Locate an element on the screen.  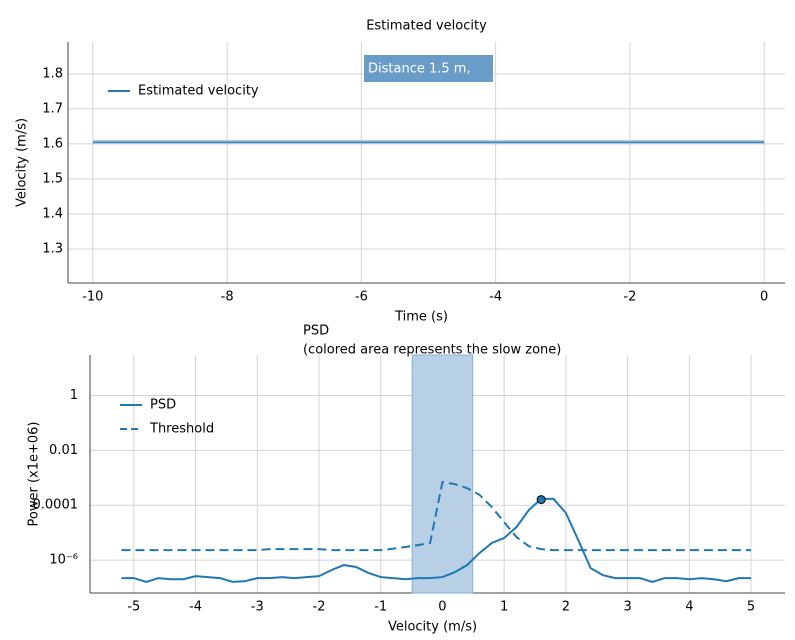
y-tick-label: 0.01 is located at coordinates (63, 450).